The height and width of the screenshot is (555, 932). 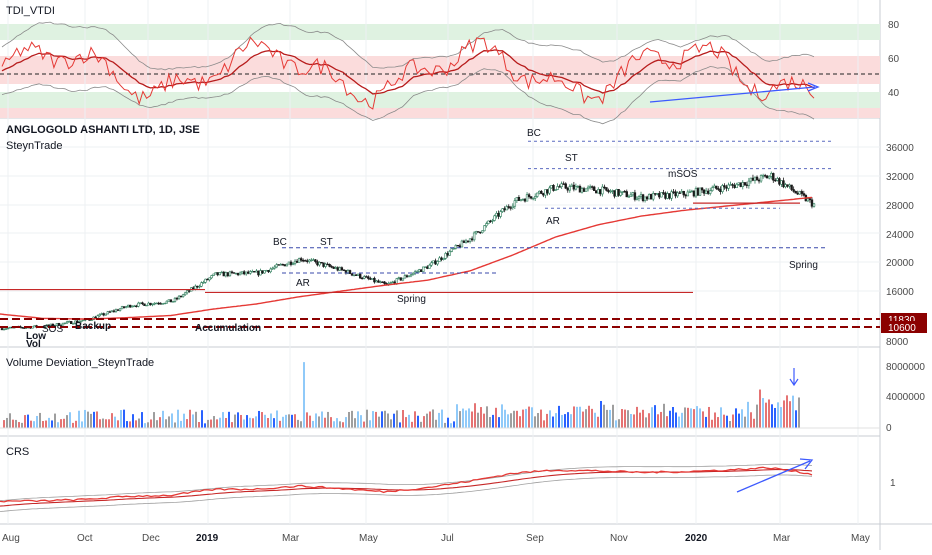 I want to click on price-badge-bottom-label: 10600, so click(x=902, y=328).